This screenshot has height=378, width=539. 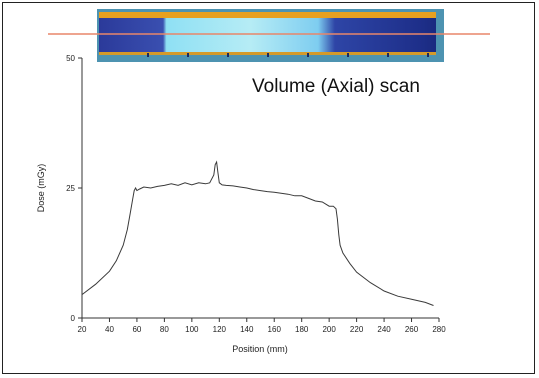 What do you see at coordinates (109, 329) in the screenshot?
I see `x-tick-label: 40` at bounding box center [109, 329].